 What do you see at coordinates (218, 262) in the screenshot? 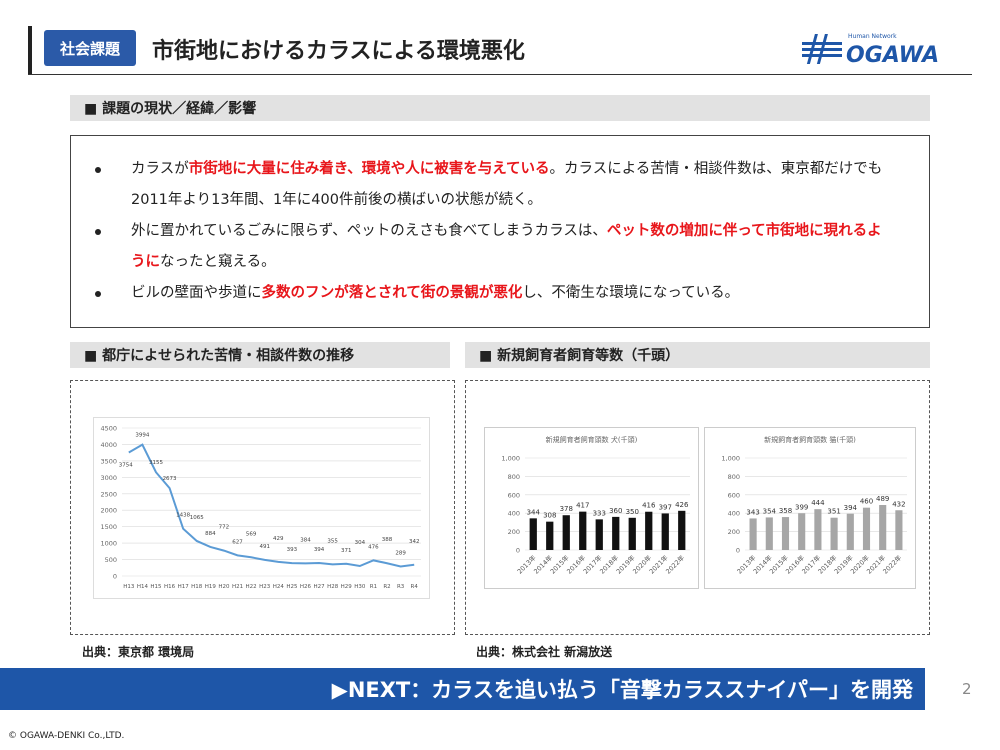
I see `bullet-text: なったと窺える。` at bounding box center [218, 262].